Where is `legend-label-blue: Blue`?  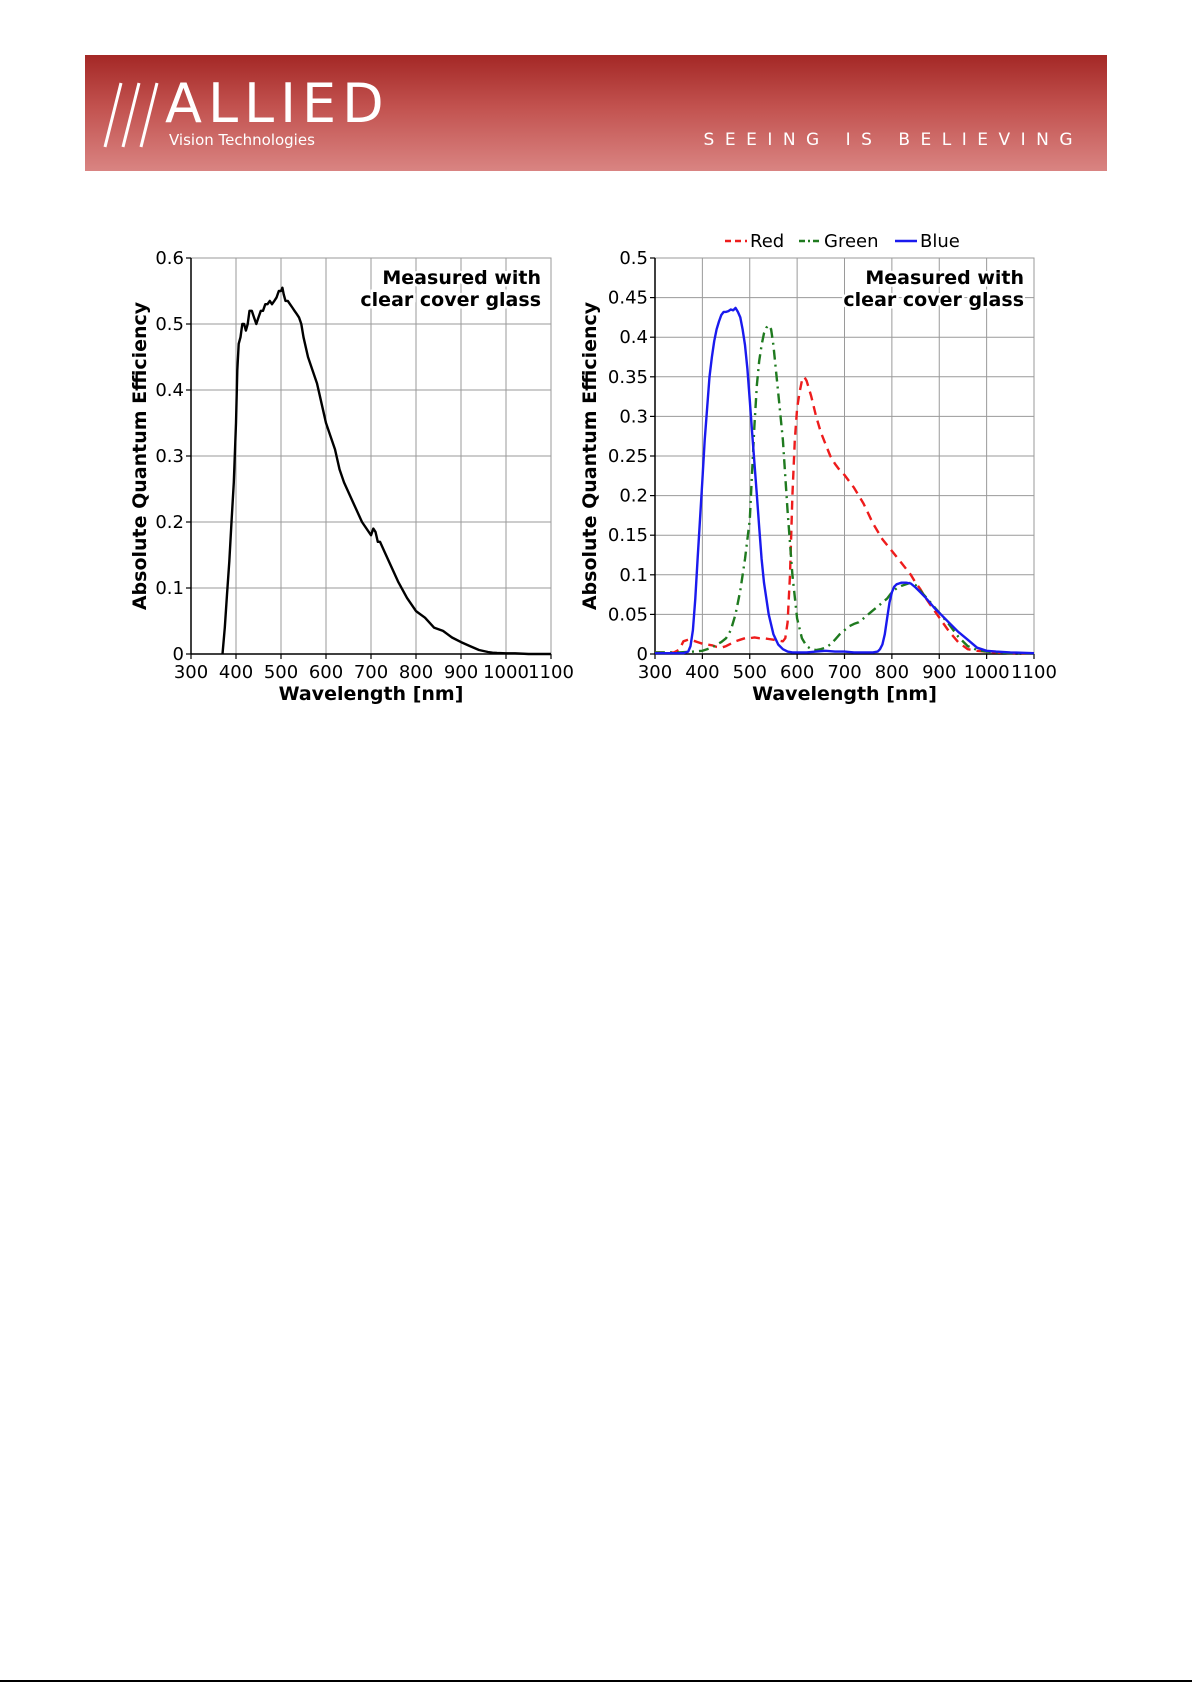 legend-label-blue: Blue is located at coordinates (940, 241).